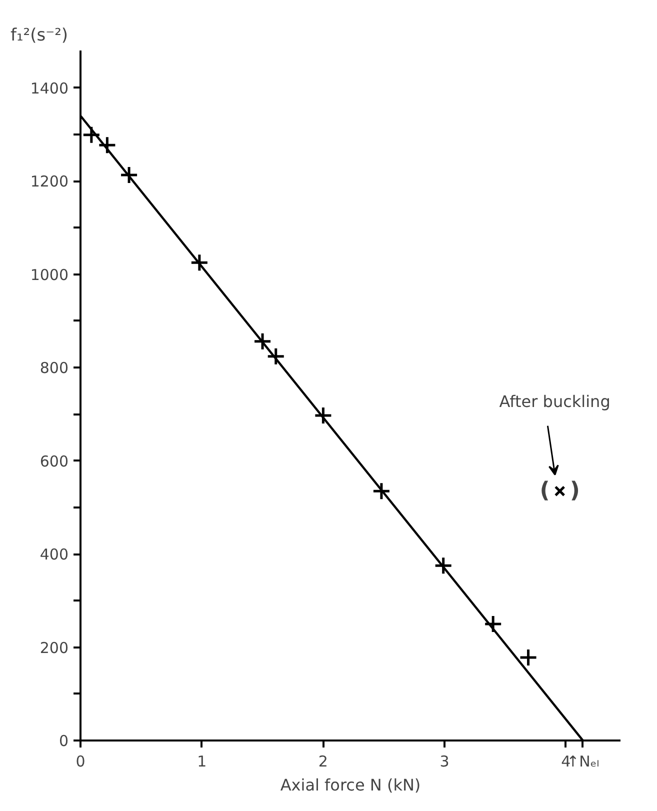 The height and width of the screenshot is (811, 657). I want to click on y-tick-label: 0, so click(63, 741).